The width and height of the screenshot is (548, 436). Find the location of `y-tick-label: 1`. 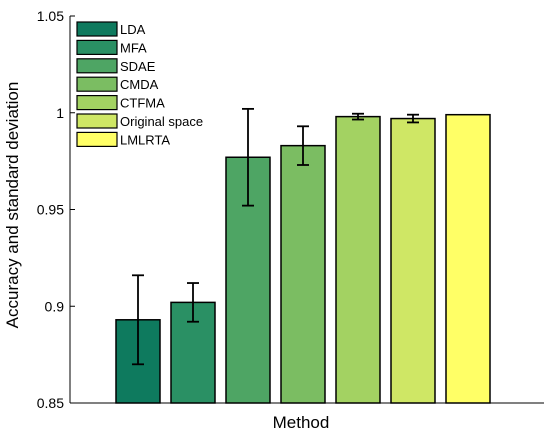

y-tick-label: 1 is located at coordinates (60, 113).